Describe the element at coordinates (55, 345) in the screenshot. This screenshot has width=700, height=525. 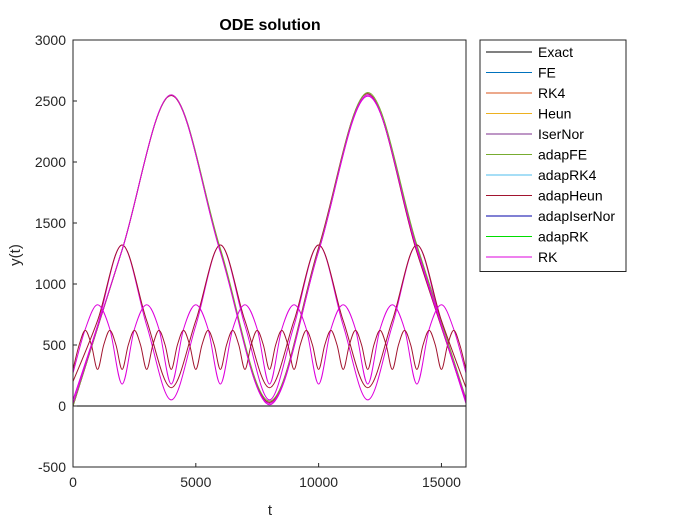
I see `y-tick-label: 500` at that location.